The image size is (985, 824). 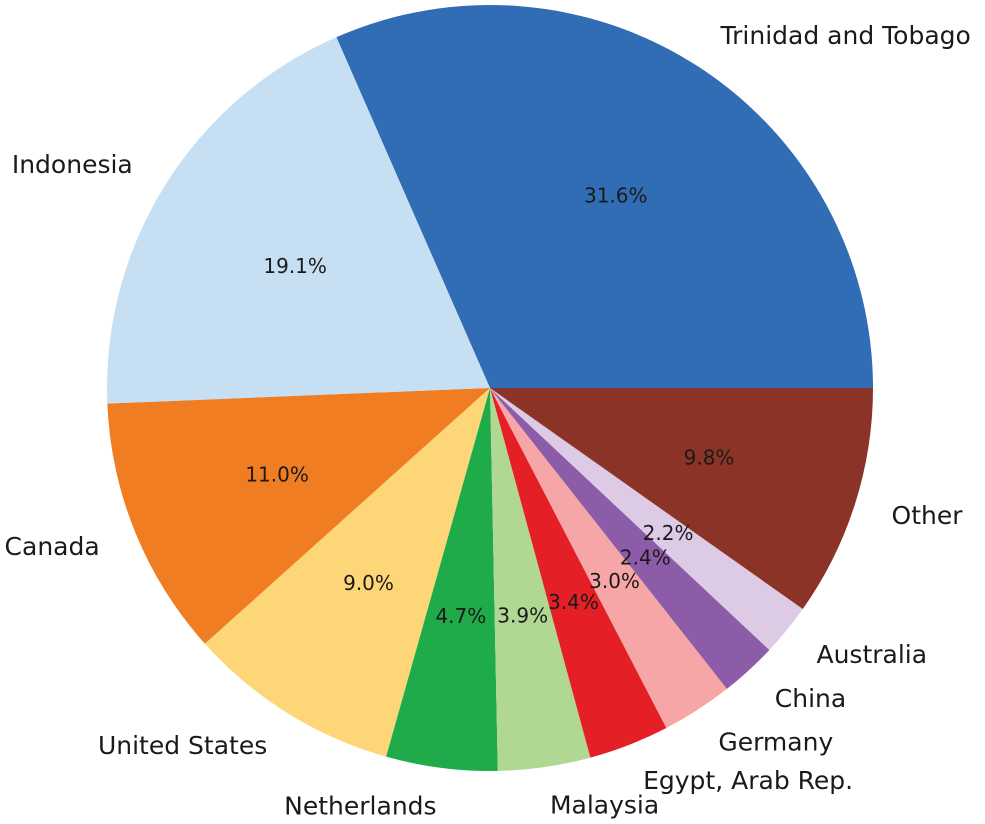 I want to click on pct-label-australia: 2.2%, so click(x=668, y=533).